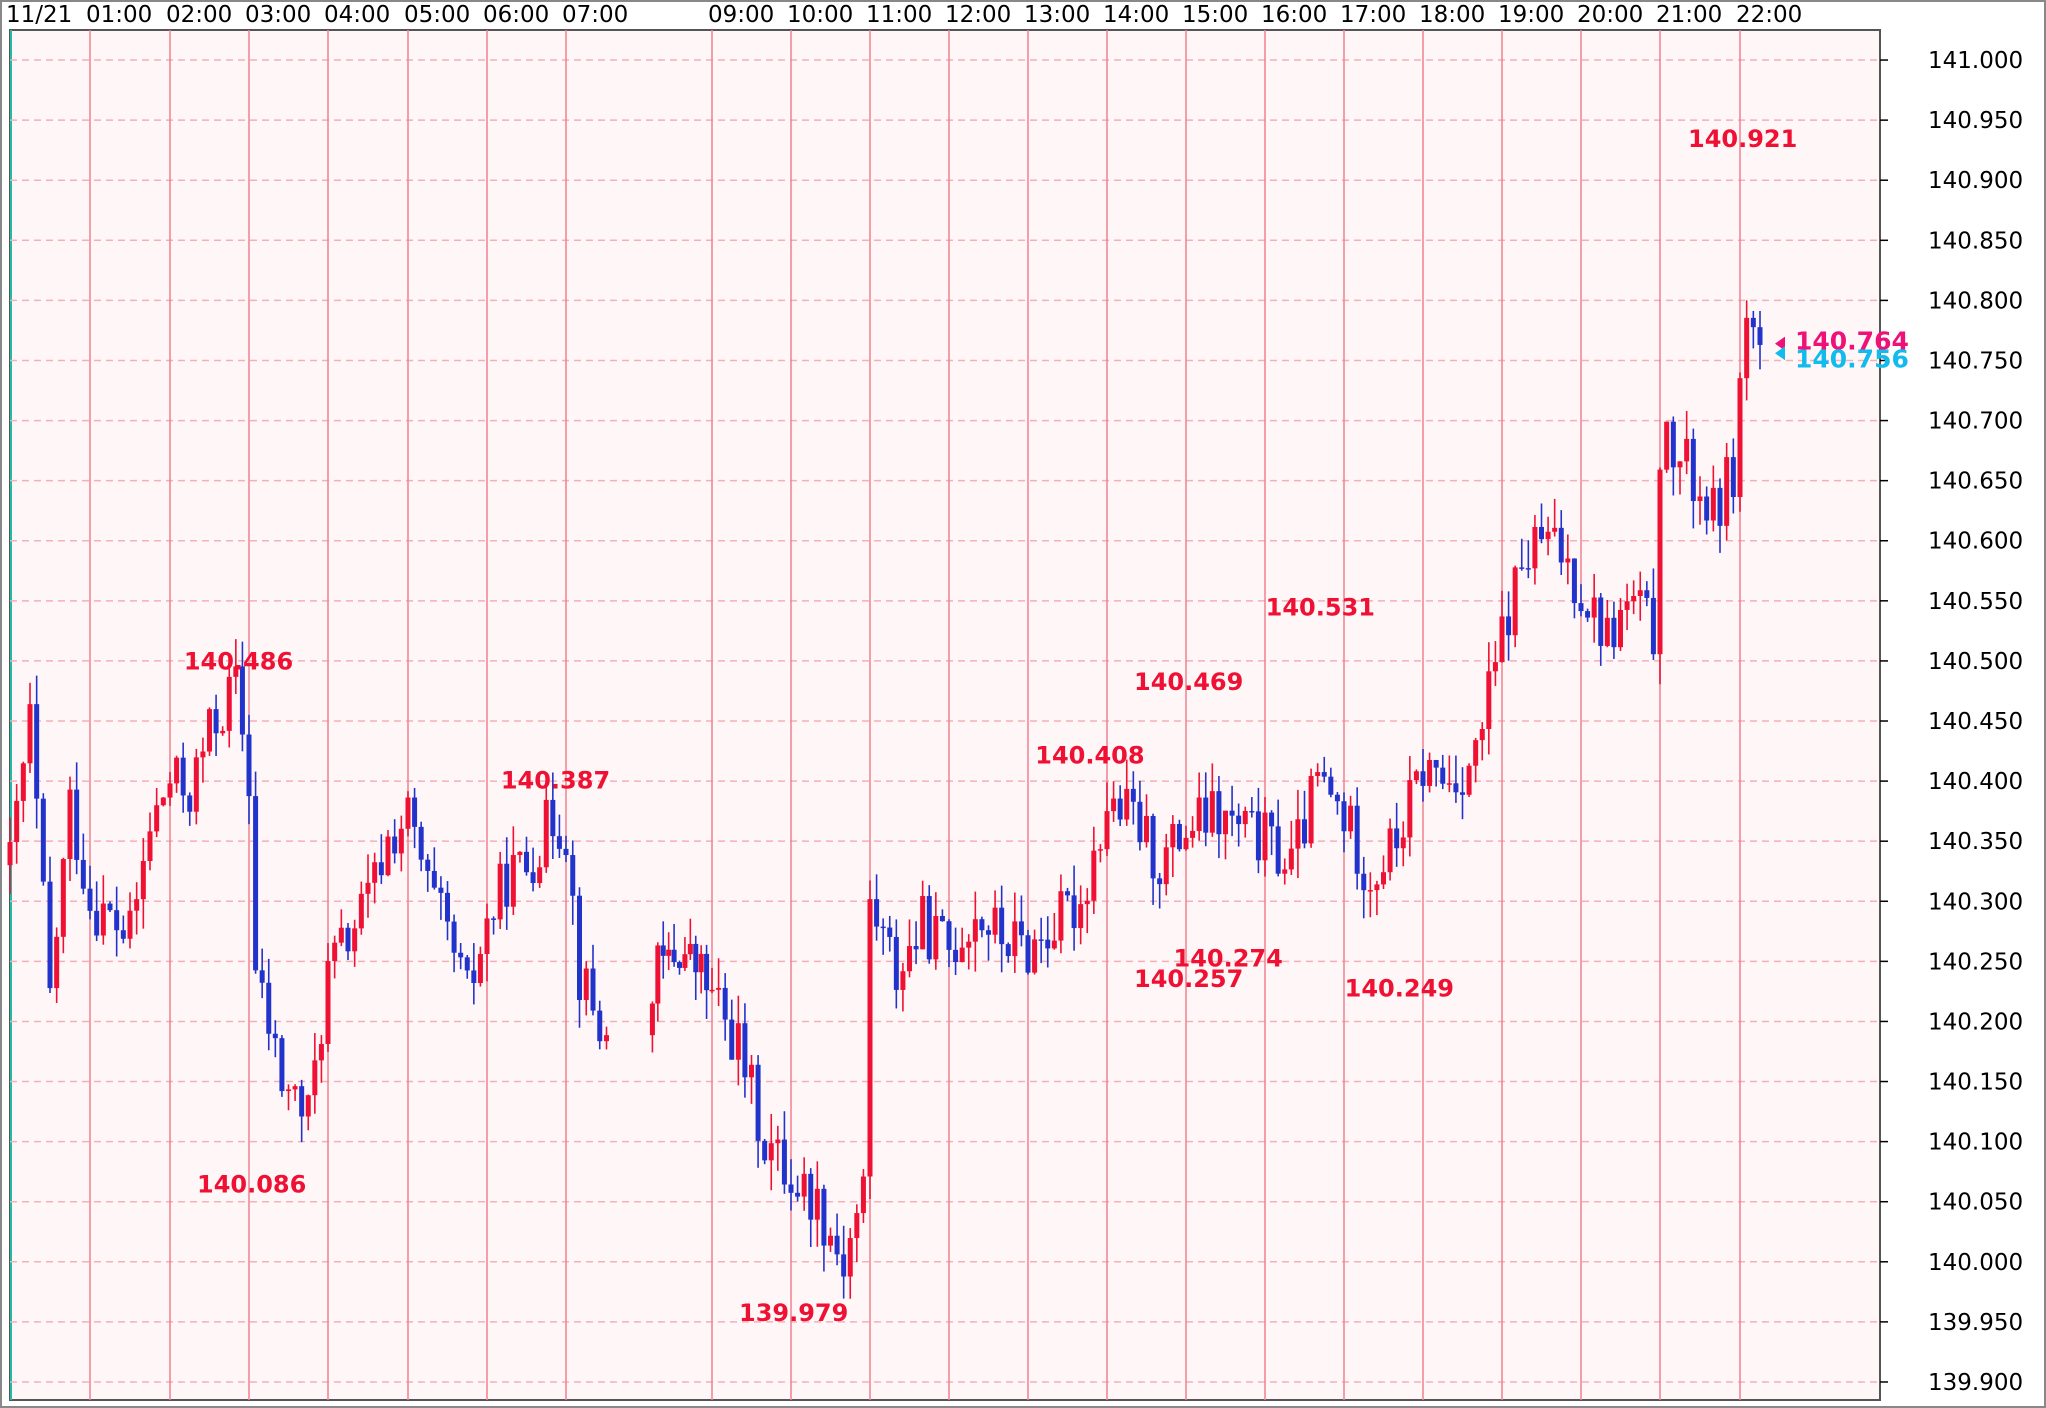 Image resolution: width=2046 pixels, height=1408 pixels. I want to click on price-annotation: 140.531, so click(1320, 608).